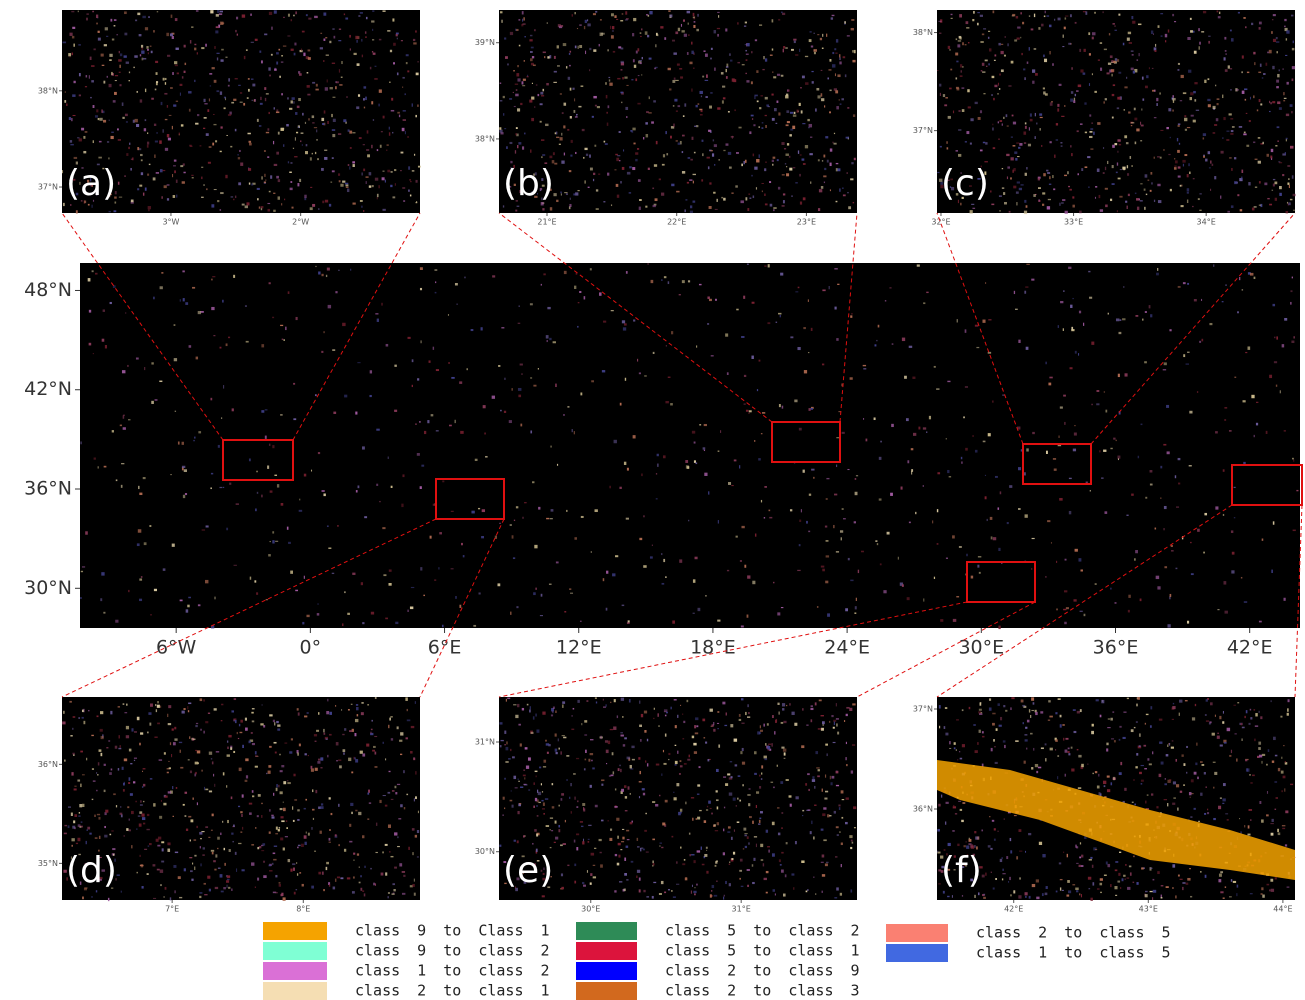  What do you see at coordinates (806, 222) in the screenshot?
I see `x-tick-label: 23°E` at bounding box center [806, 222].